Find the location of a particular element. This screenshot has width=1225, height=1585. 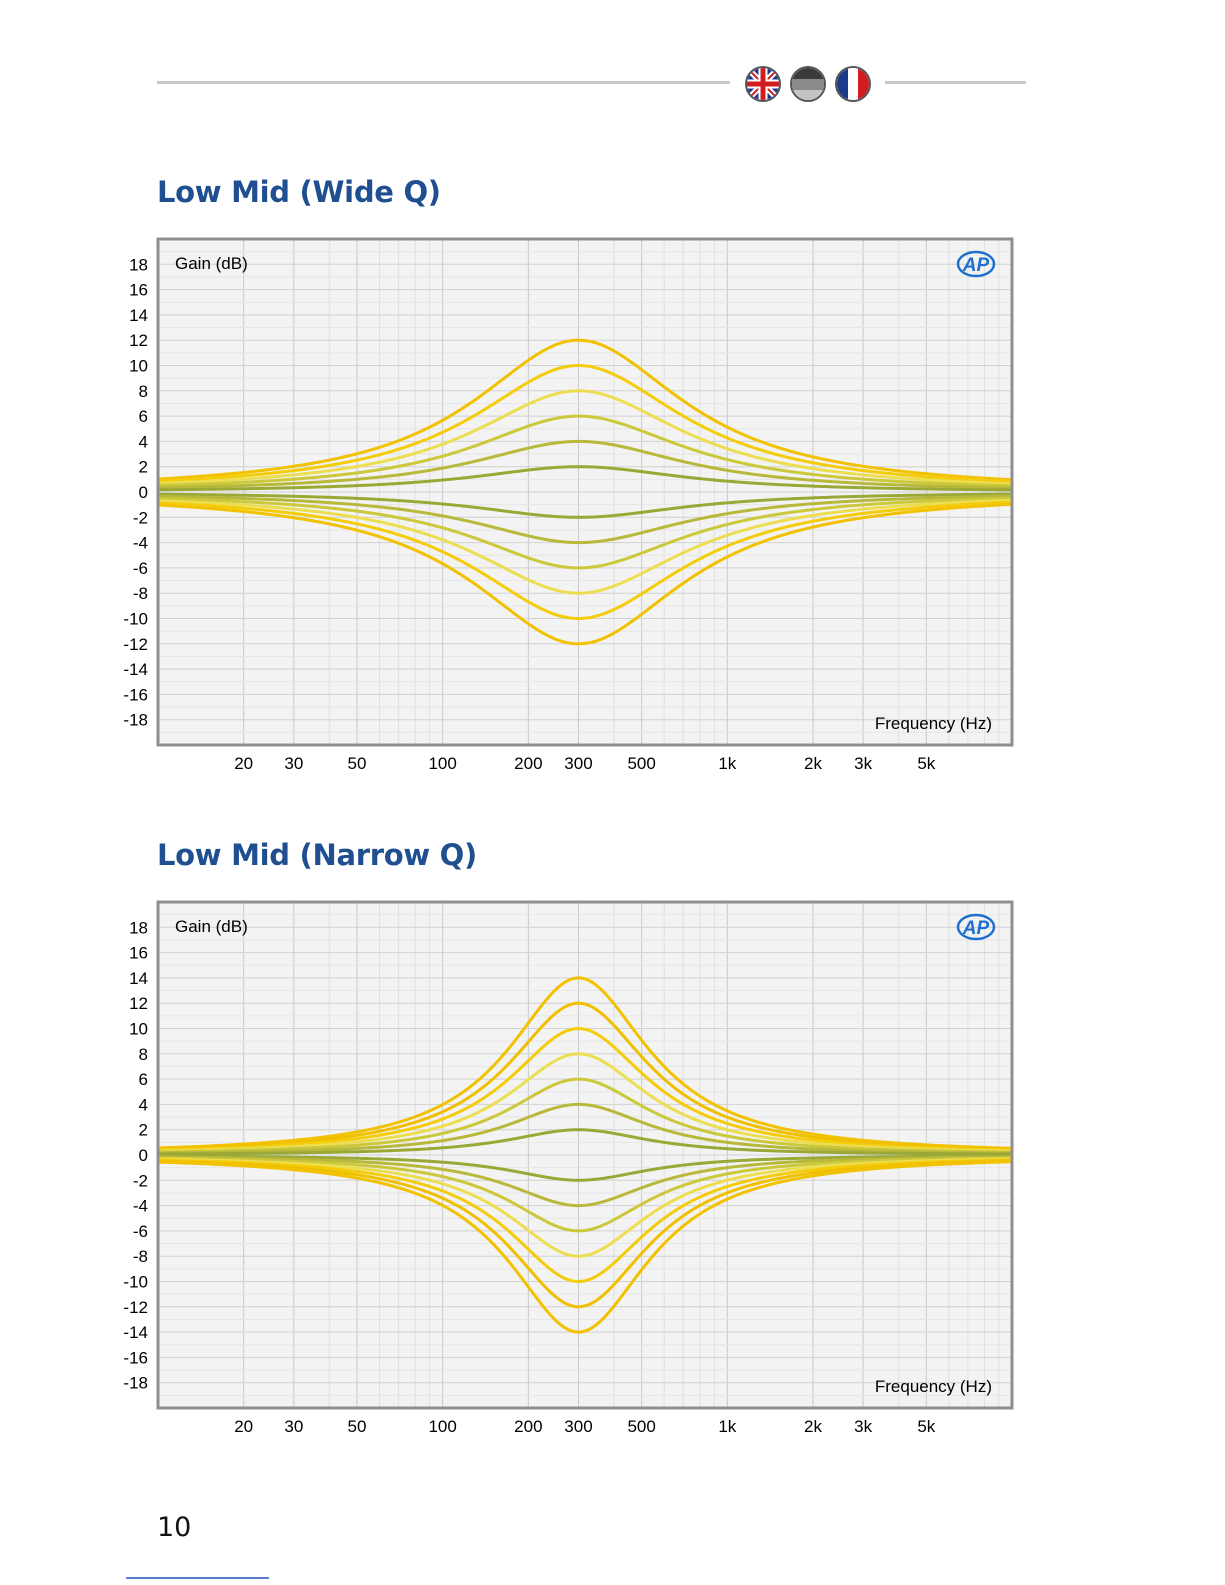

german-flag-icon is located at coordinates (808, 84).